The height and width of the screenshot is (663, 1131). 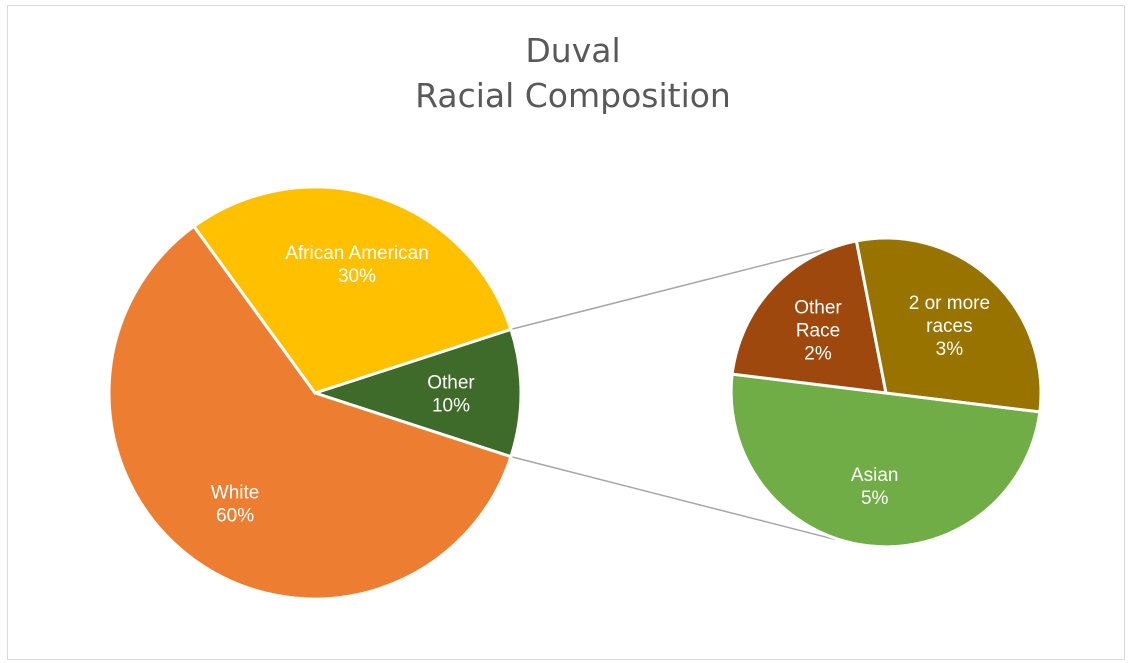 I want to click on secondary-label-asian: Asian 5%, so click(x=875, y=487).